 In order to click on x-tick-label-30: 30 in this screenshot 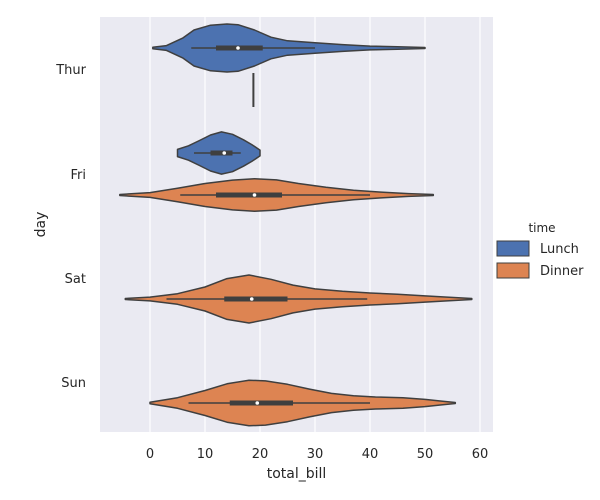, I will do `click(315, 454)`.